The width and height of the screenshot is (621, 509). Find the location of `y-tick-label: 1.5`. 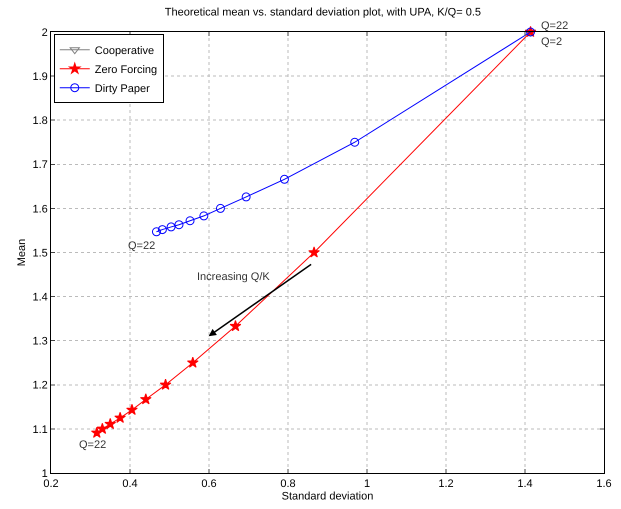

y-tick-label: 1.5 is located at coordinates (40, 253).